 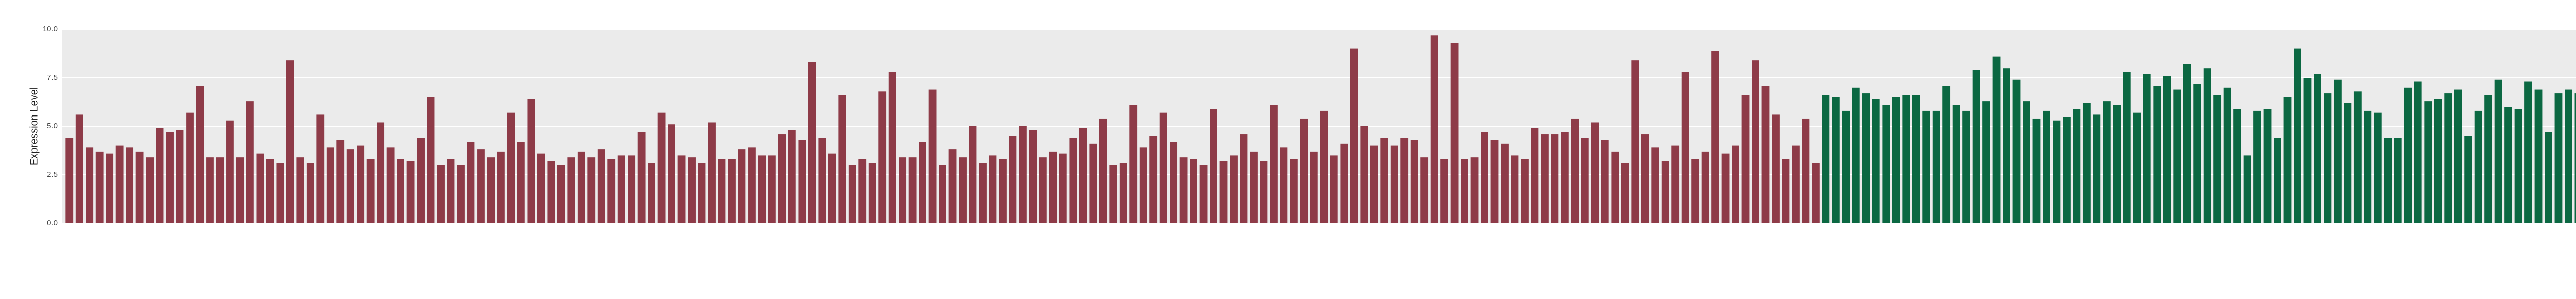 What do you see at coordinates (51, 29) in the screenshot?
I see `y-tick-label: 10.0` at bounding box center [51, 29].